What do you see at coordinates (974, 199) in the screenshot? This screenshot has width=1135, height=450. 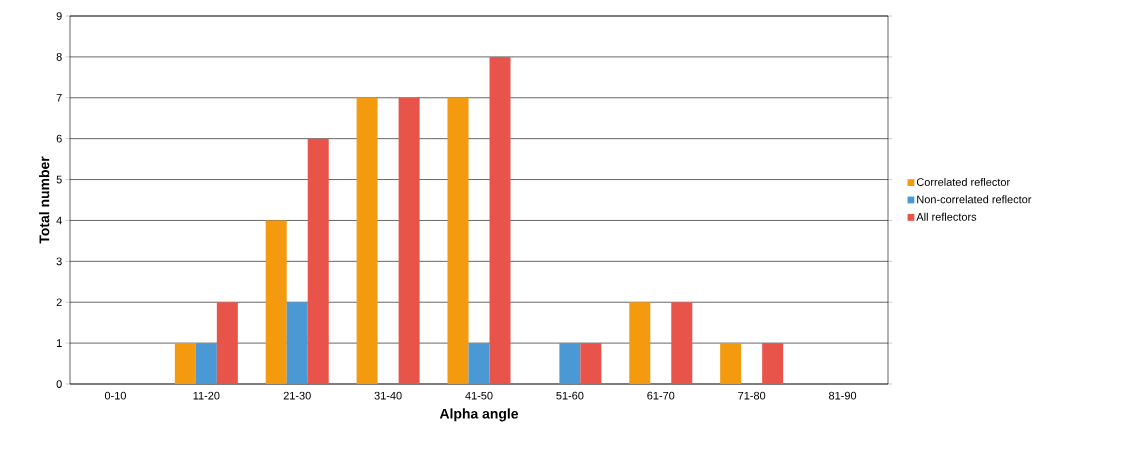 I see `legend-label: Non-correlated reflector` at bounding box center [974, 199].